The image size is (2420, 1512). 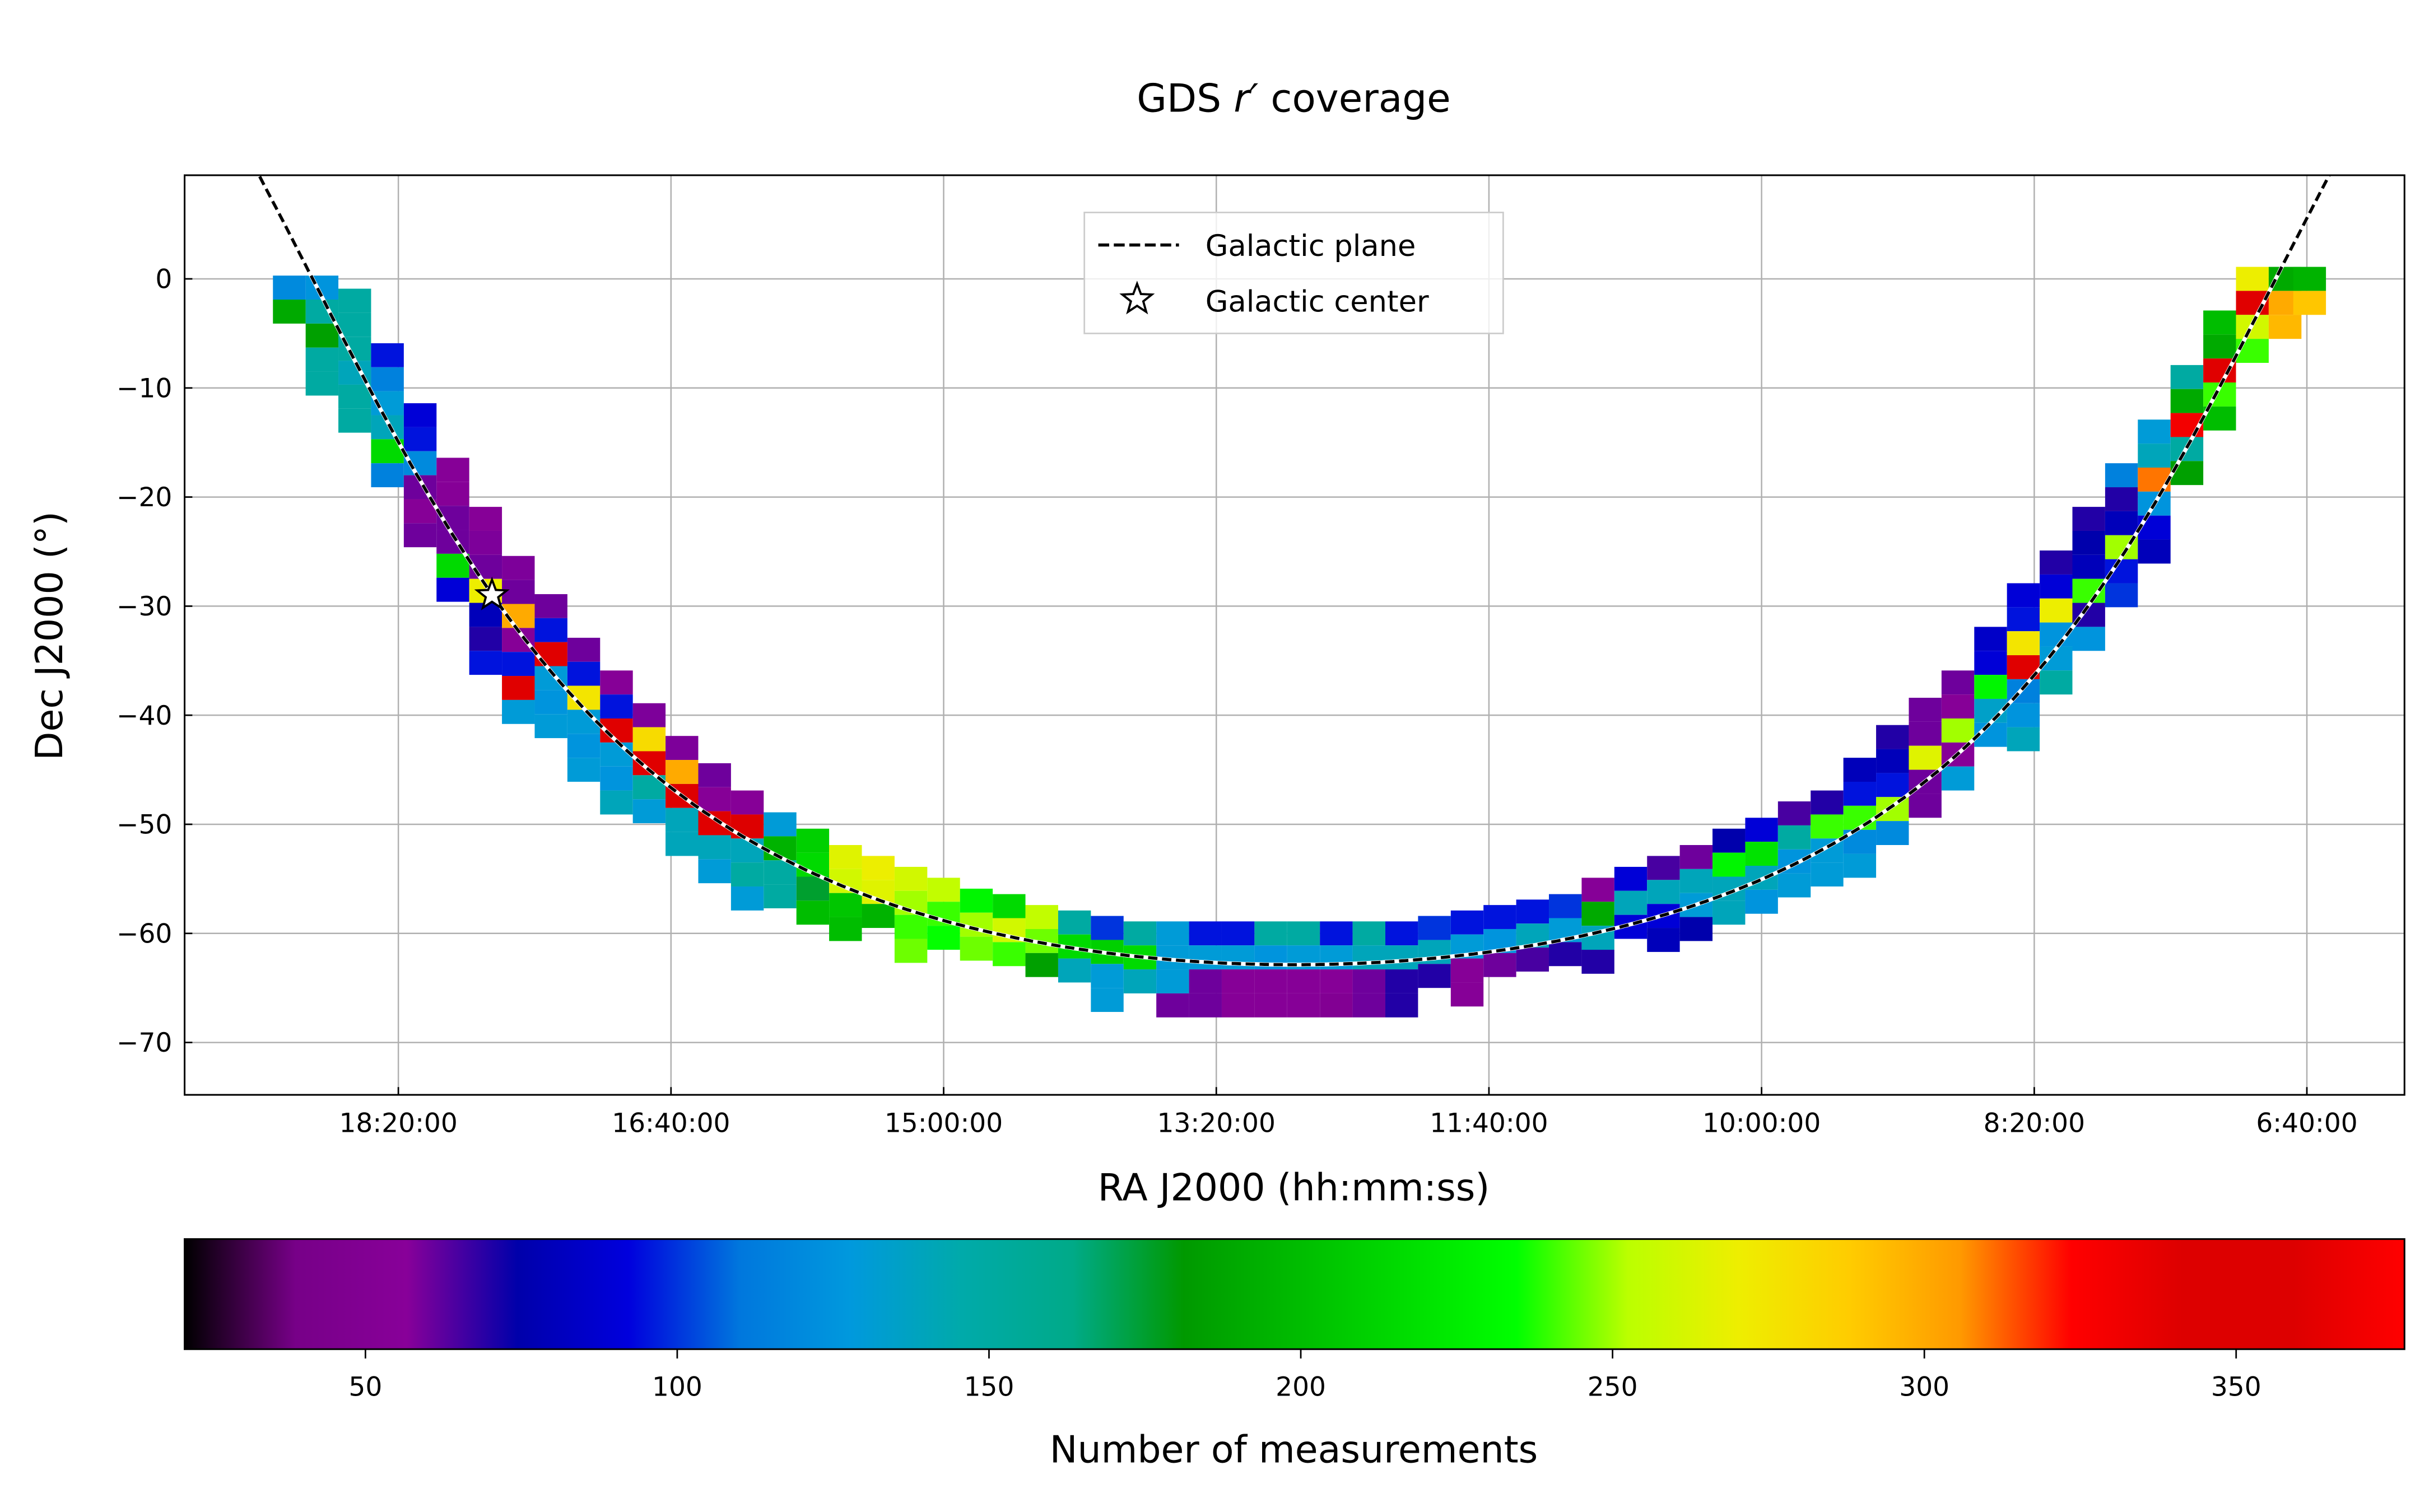 What do you see at coordinates (1294, 1187) in the screenshot?
I see `x-axis-label: RA J2000 (hh:mm:ss)` at bounding box center [1294, 1187].